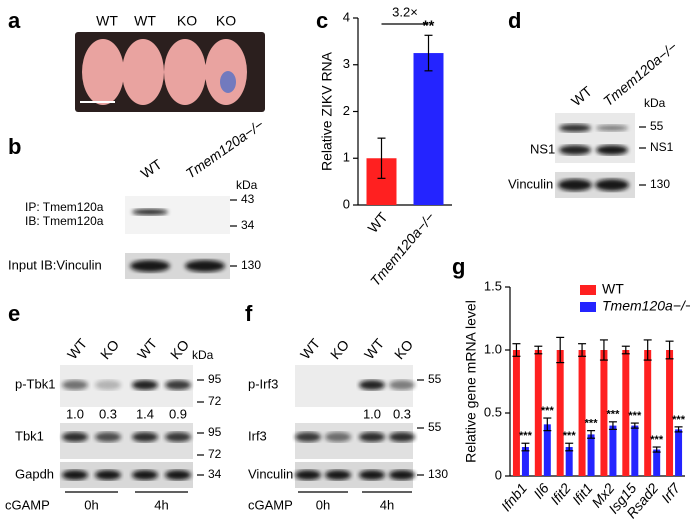  What do you see at coordinates (64, 207) in the screenshot?
I see `label: IP: Tmem120a` at bounding box center [64, 207].